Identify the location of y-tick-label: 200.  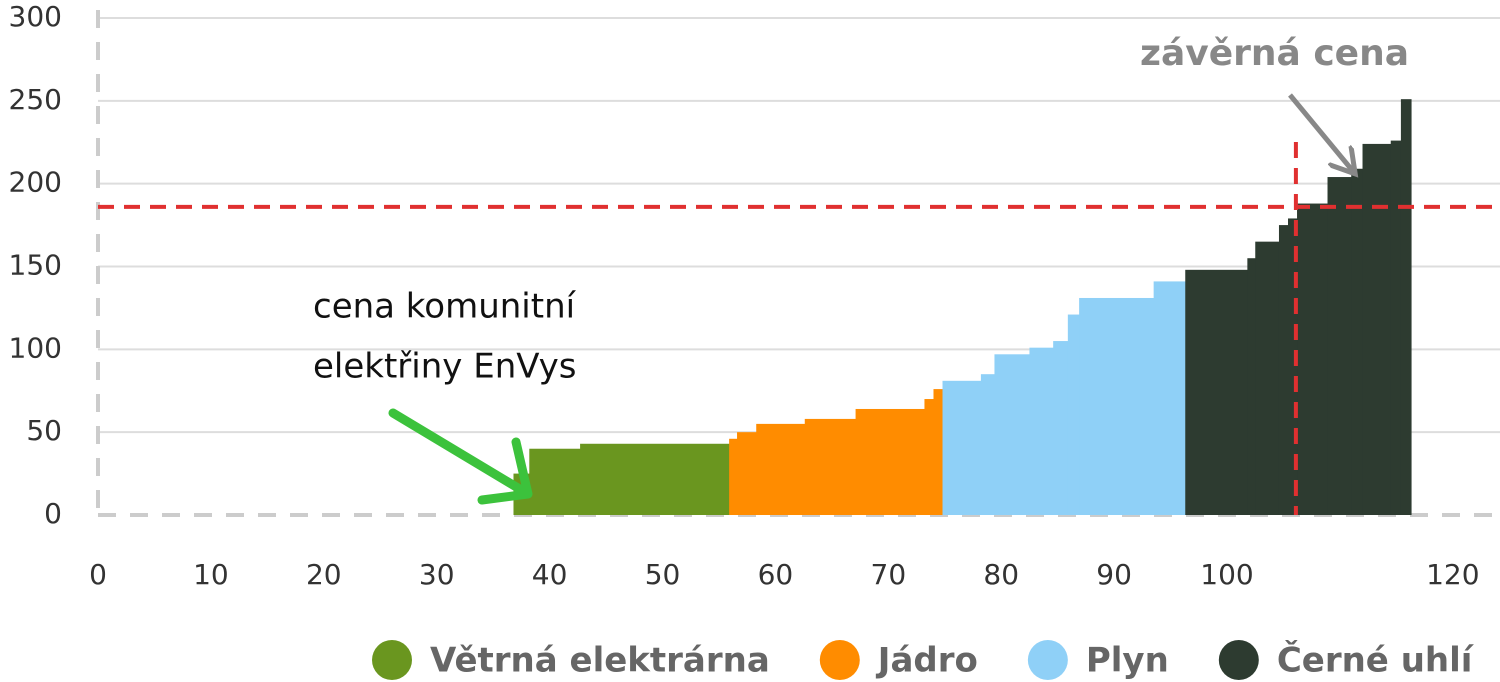
(35, 182).